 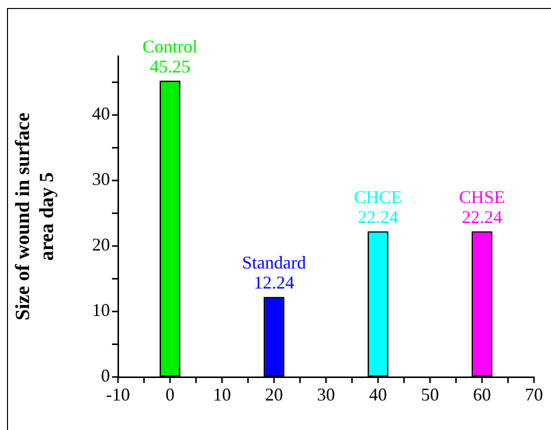 What do you see at coordinates (118, 394) in the screenshot?
I see `x-tick-label: -10` at bounding box center [118, 394].